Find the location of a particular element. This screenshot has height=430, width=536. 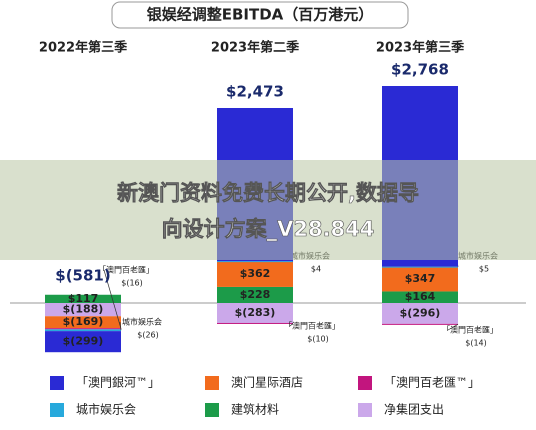

segment-label: $347 is located at coordinates (420, 278).